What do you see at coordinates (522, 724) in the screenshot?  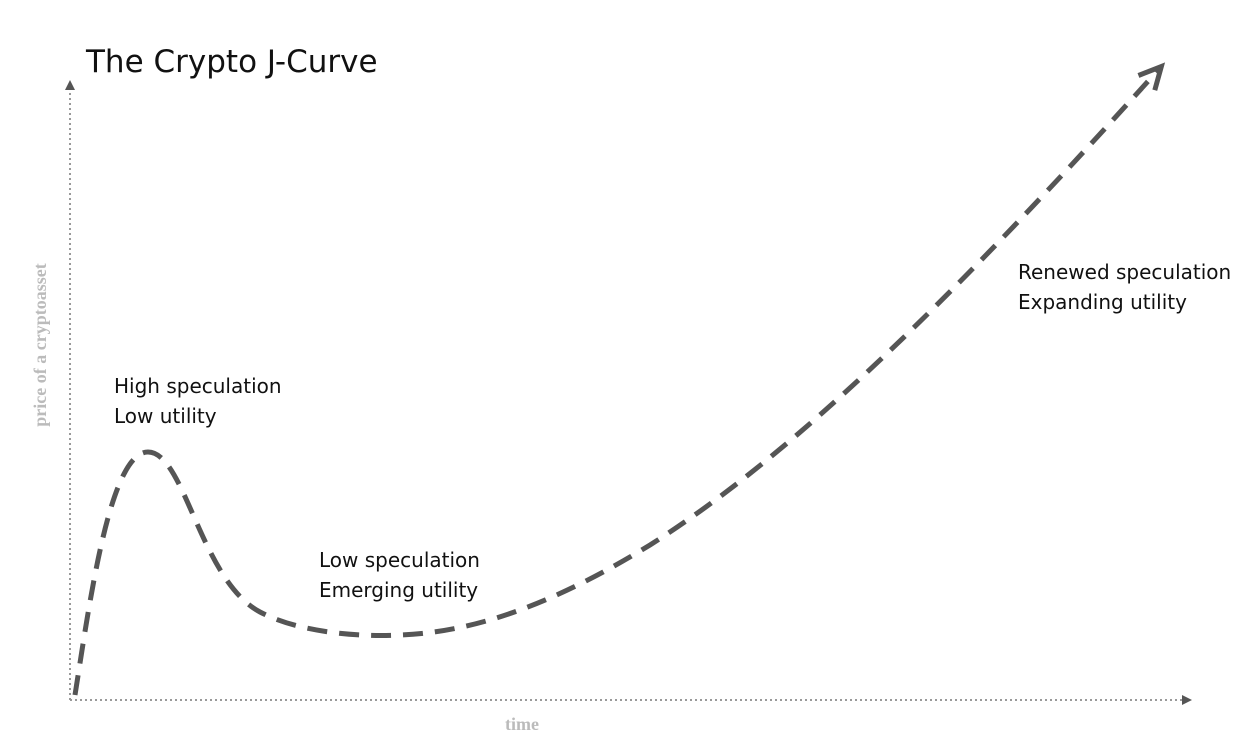 I see `x-axis-label: time` at bounding box center [522, 724].